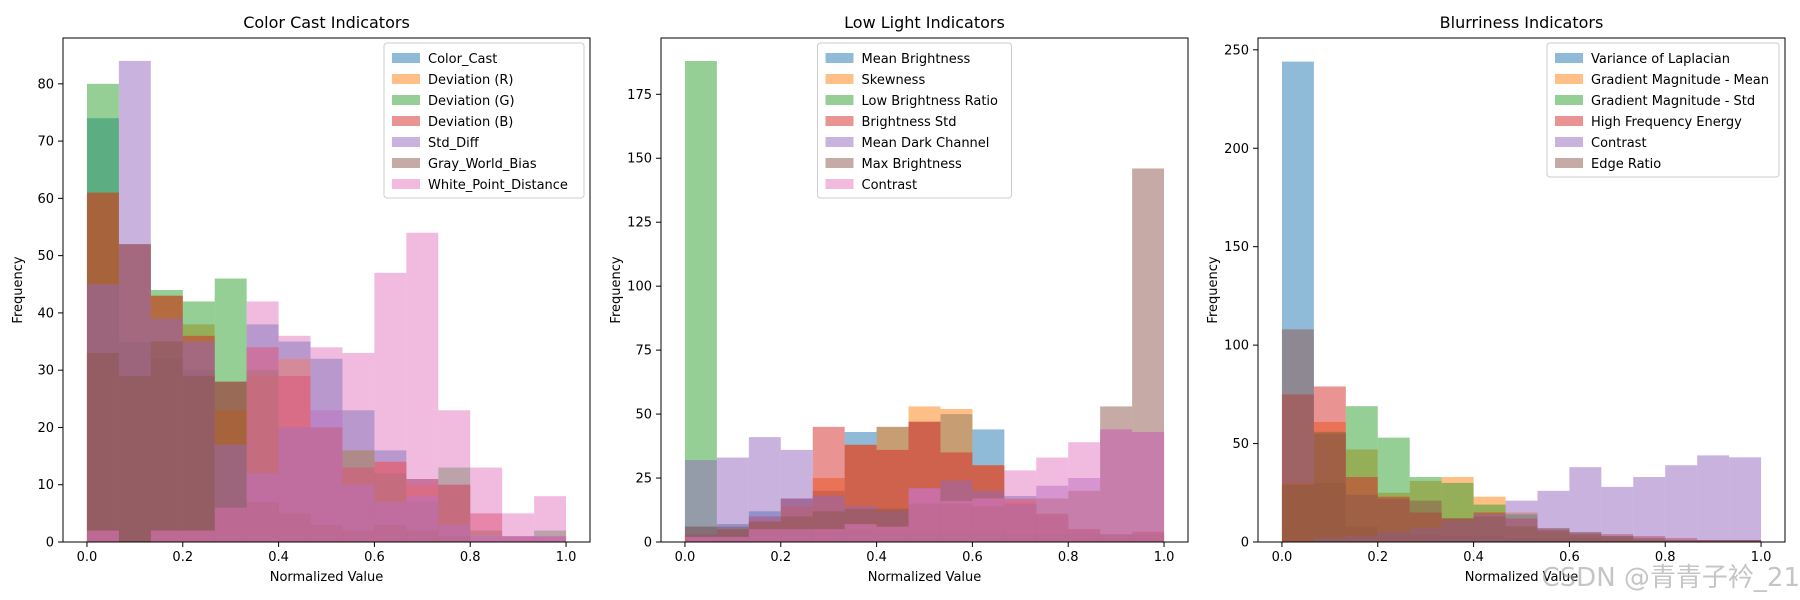 The width and height of the screenshot is (1800, 600). I want to click on y-tick-label: 200, so click(1236, 149).